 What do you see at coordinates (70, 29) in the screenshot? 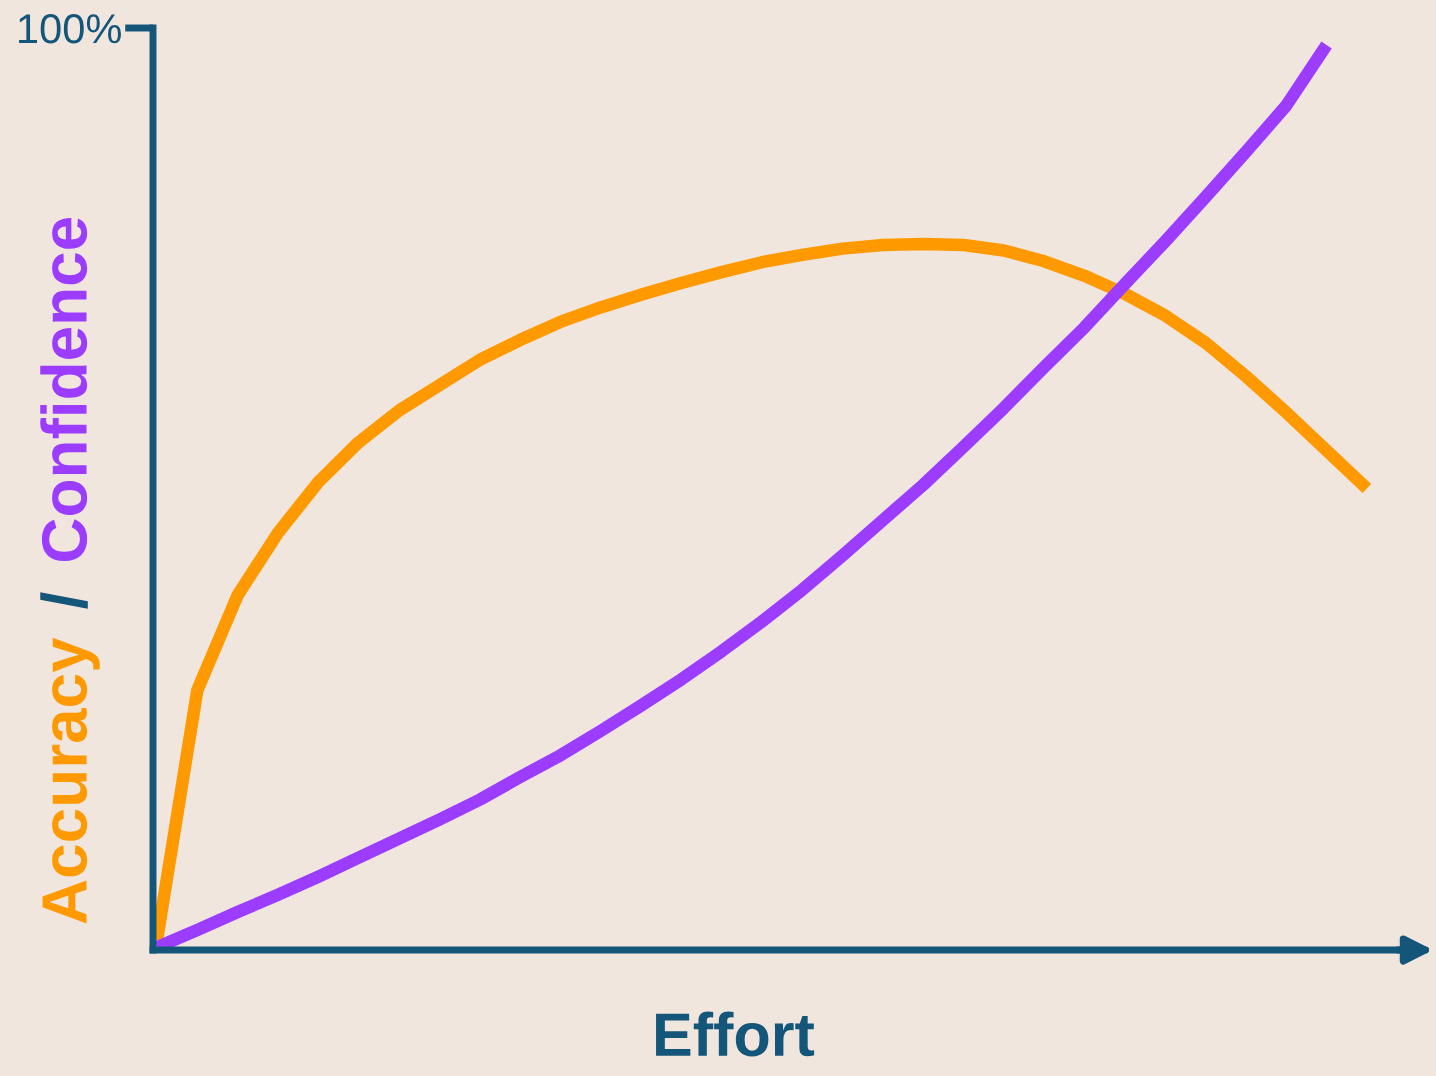
I see `text: 100%` at bounding box center [70, 29].